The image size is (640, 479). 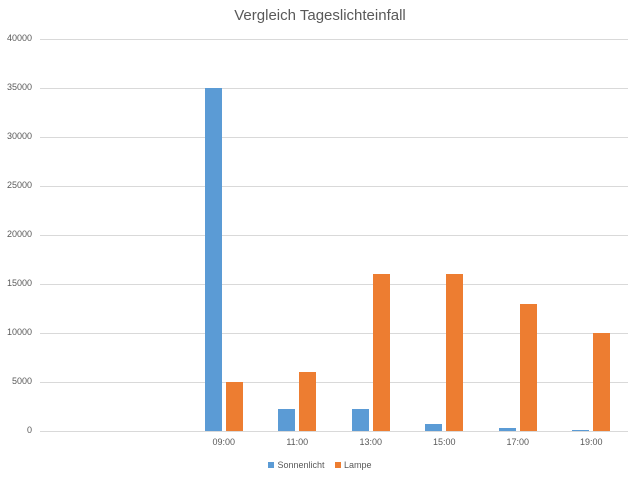 What do you see at coordinates (591, 442) in the screenshot?
I see `x-tick-label: 19:00` at bounding box center [591, 442].